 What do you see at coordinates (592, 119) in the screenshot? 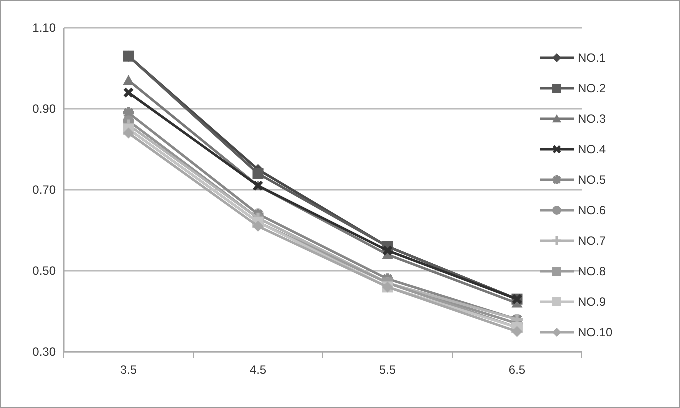
I see `legend-label: NO.3` at bounding box center [592, 119].